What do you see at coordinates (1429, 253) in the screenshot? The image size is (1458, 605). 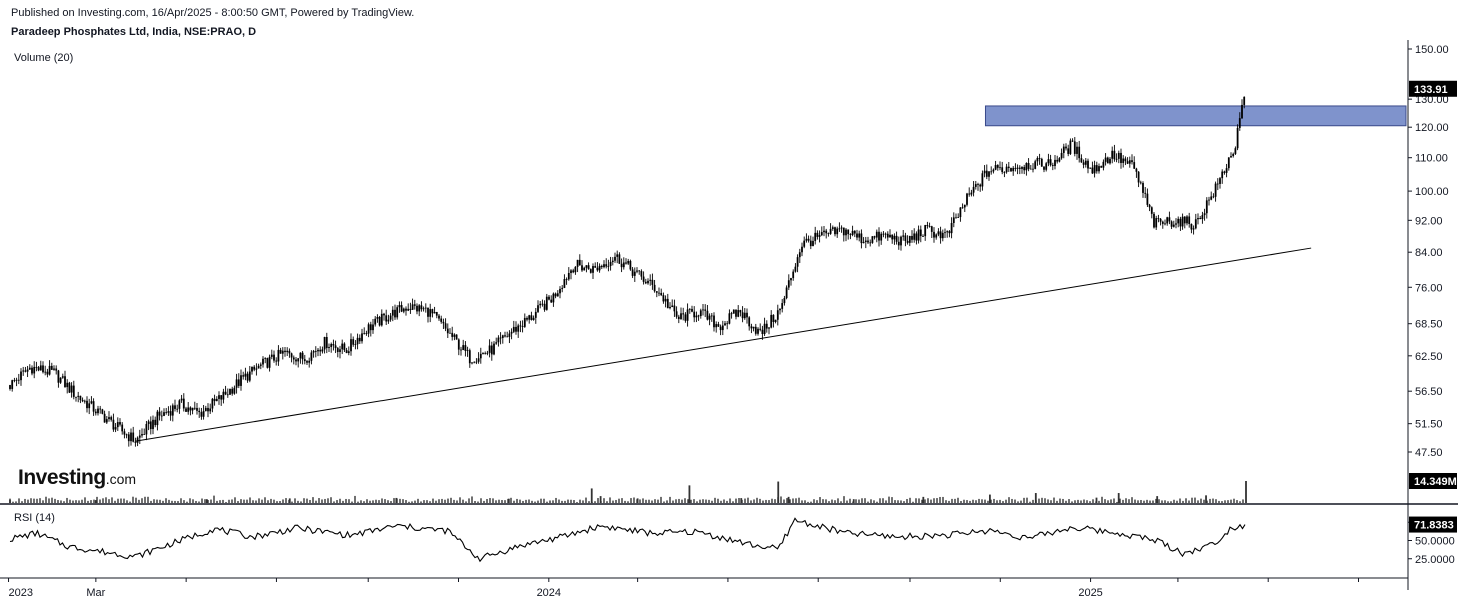 I see `price-tick-label: 84.00` at bounding box center [1429, 253].